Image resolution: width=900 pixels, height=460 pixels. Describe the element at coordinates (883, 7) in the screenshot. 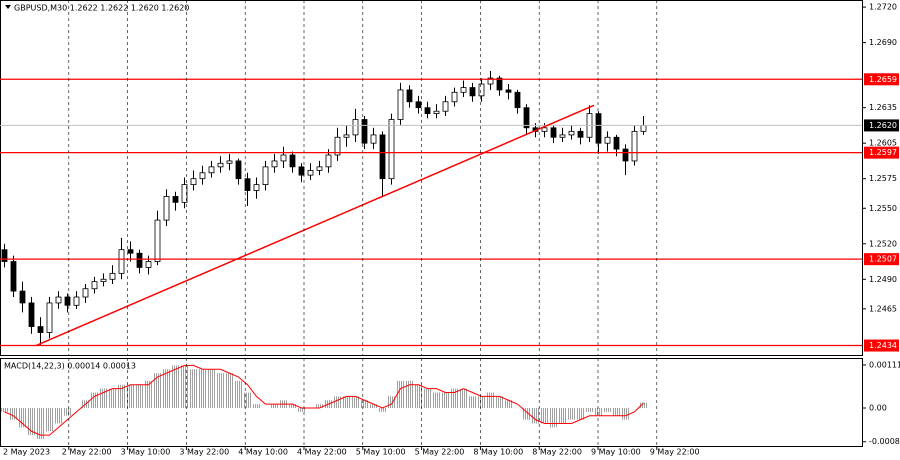

I see `y-tick-label: 1.2720` at that location.